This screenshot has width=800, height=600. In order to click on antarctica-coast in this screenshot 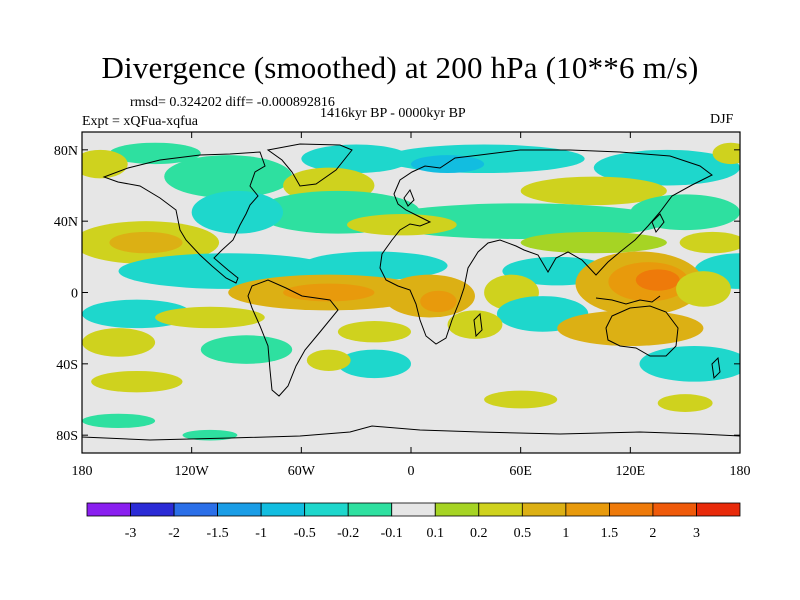, I will do `click(411, 433)`.